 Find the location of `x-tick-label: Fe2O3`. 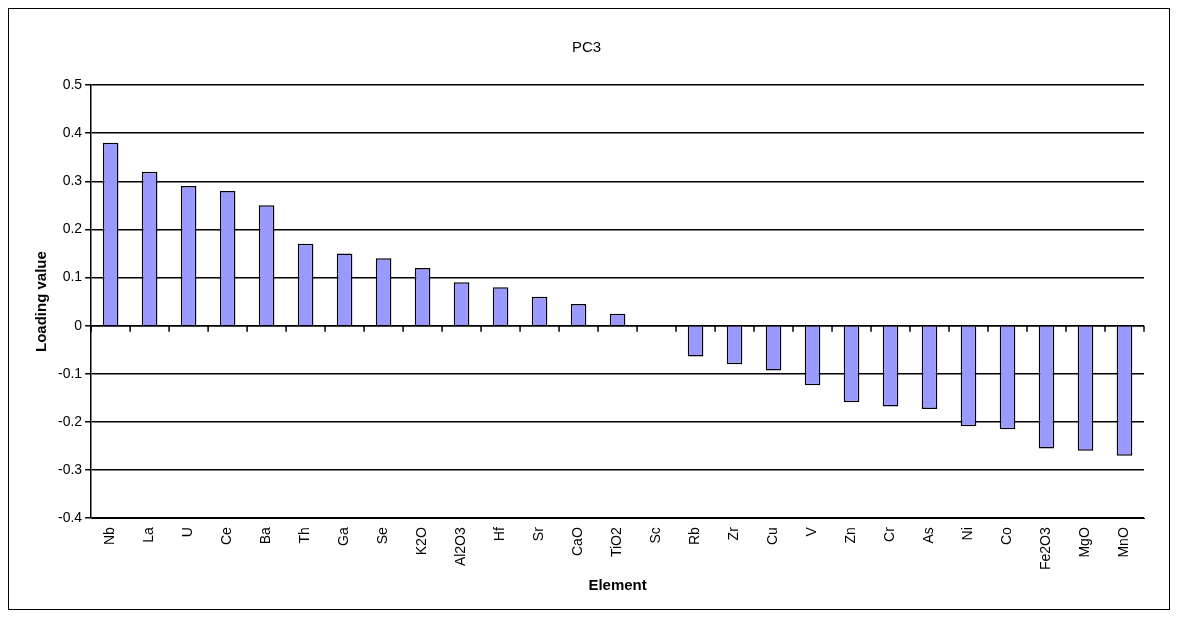

x-tick-label: Fe2O3 is located at coordinates (1045, 549).